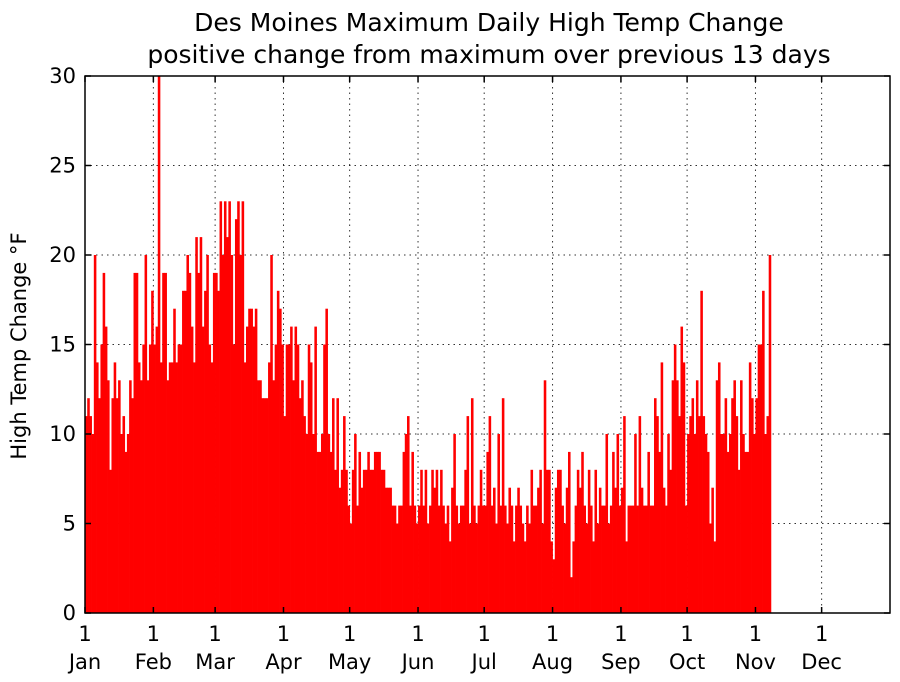 This screenshot has height=682, width=900. I want to click on y-tick-label: 5, so click(69, 524).